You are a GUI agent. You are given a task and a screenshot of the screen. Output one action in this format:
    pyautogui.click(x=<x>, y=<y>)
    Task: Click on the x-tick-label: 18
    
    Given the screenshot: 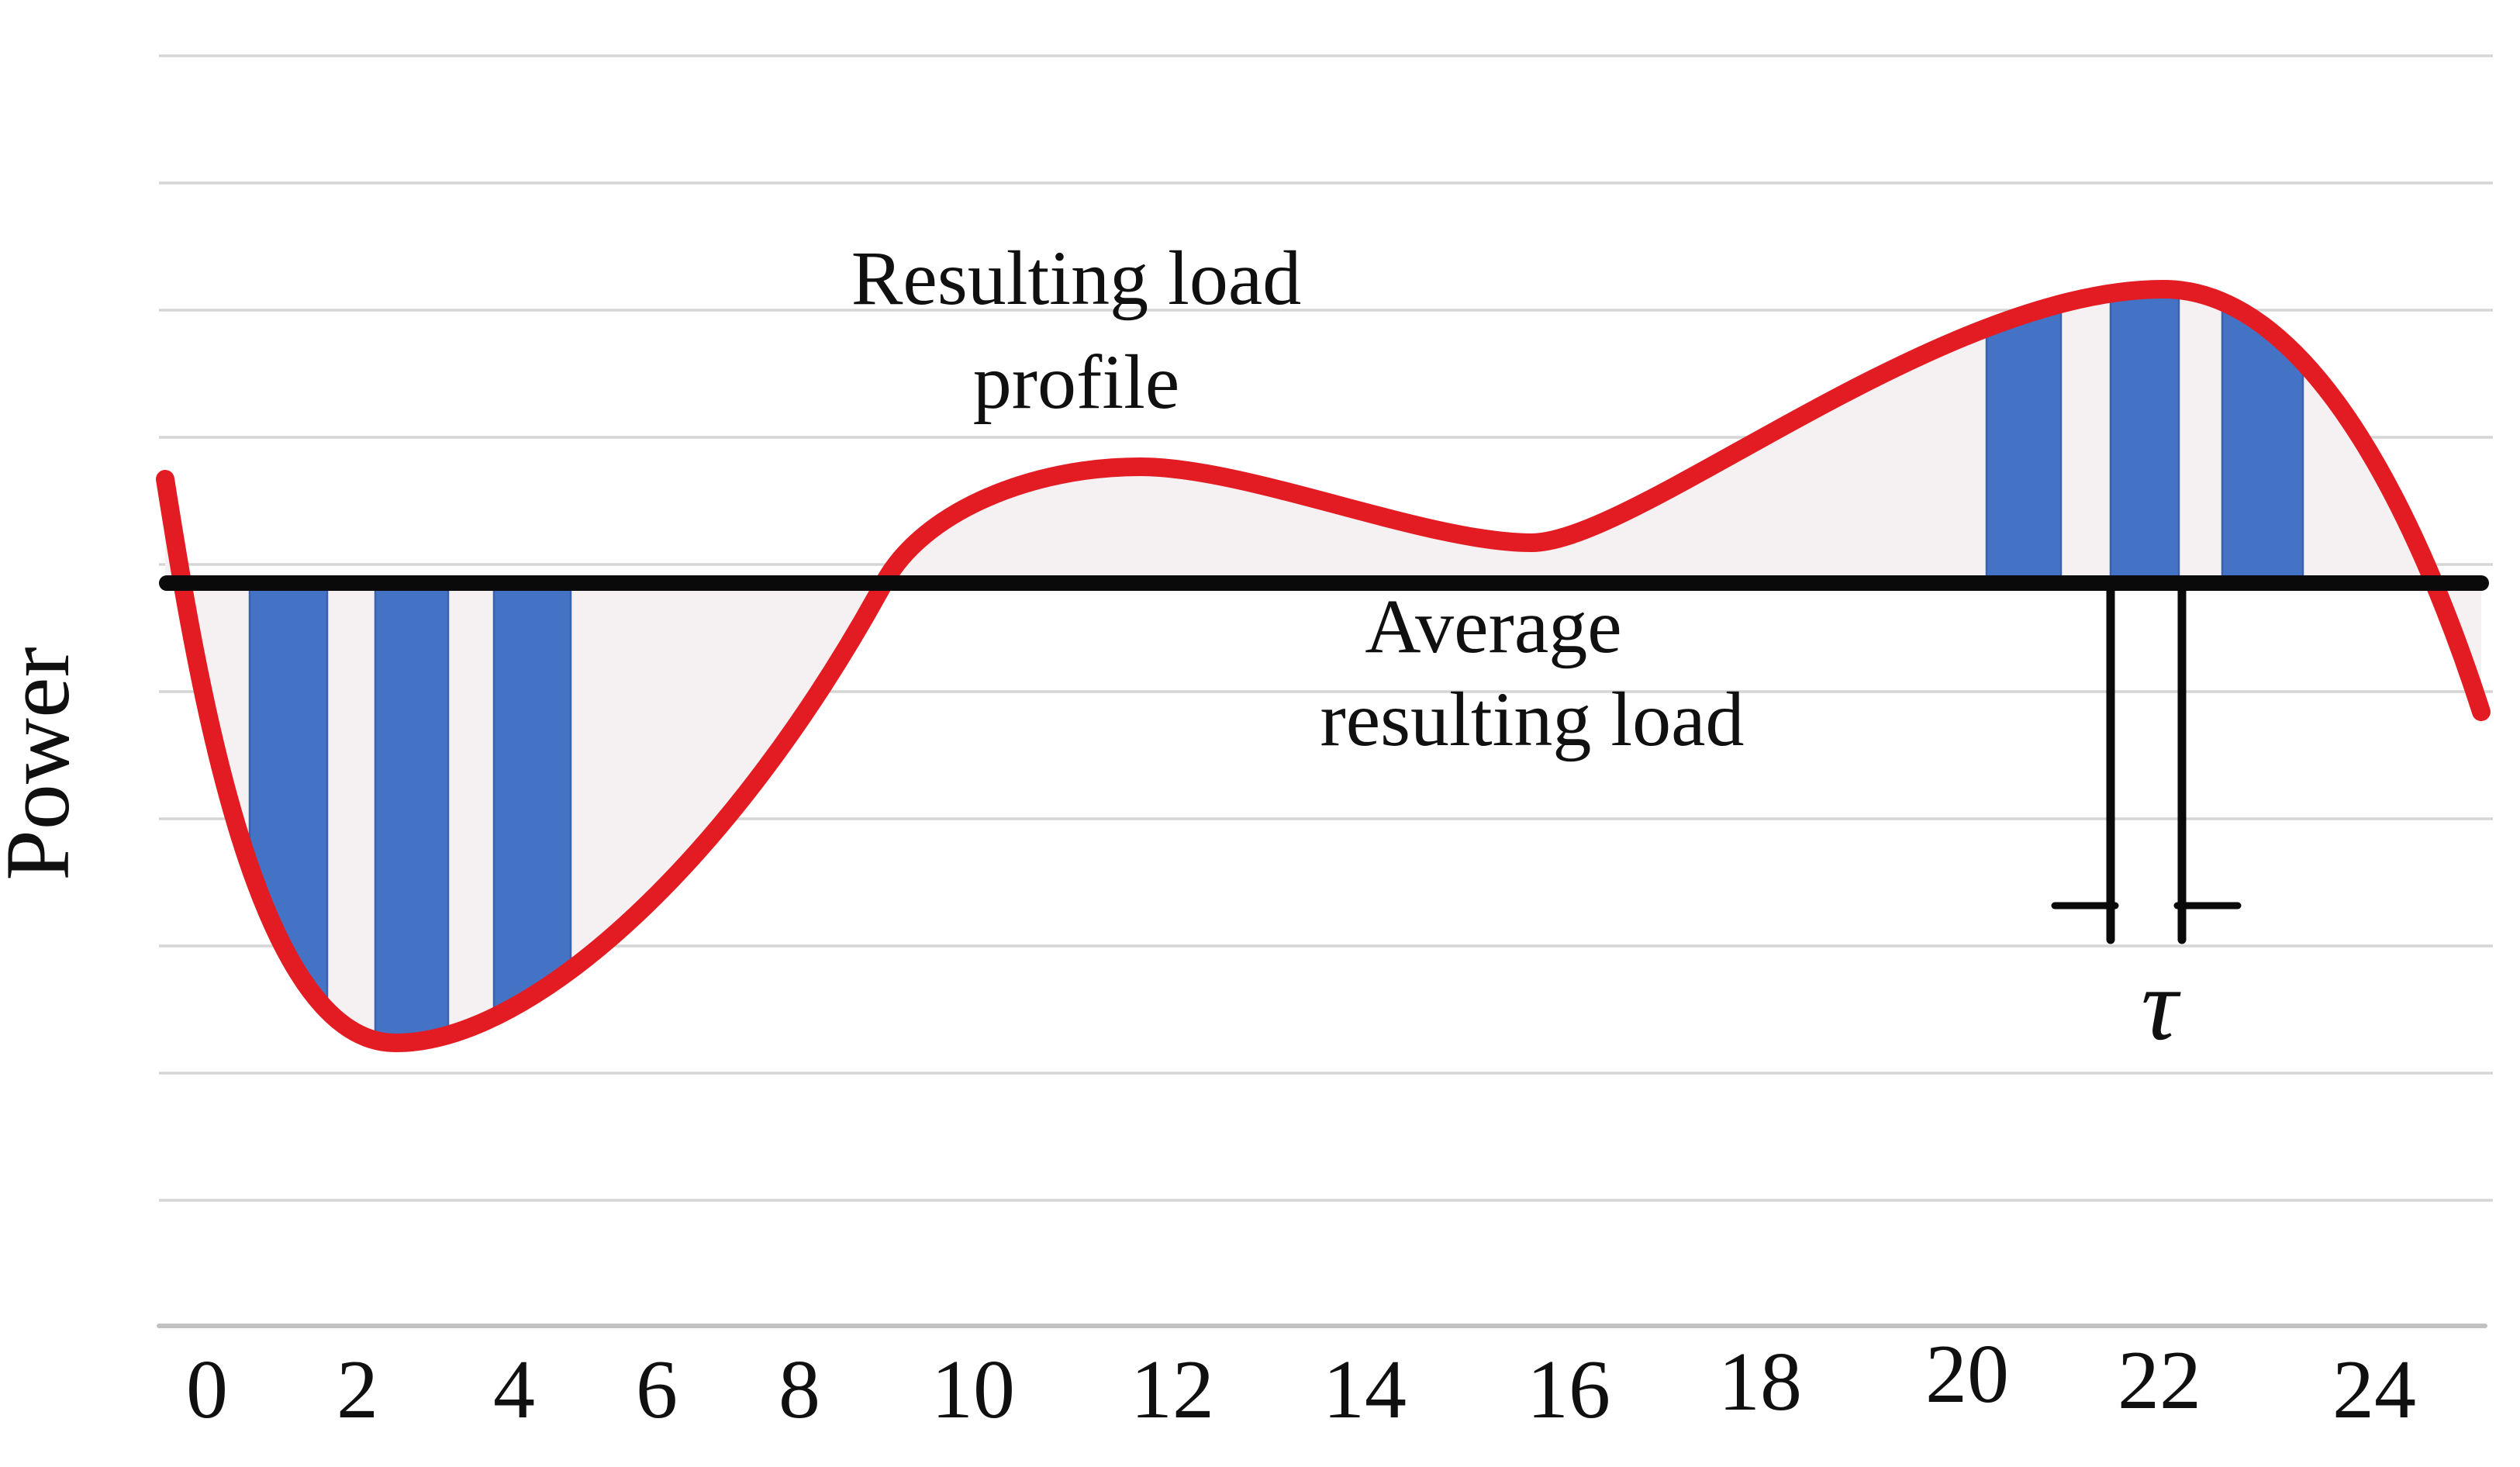 What is the action you would take?
    pyautogui.click(x=1760, y=1382)
    